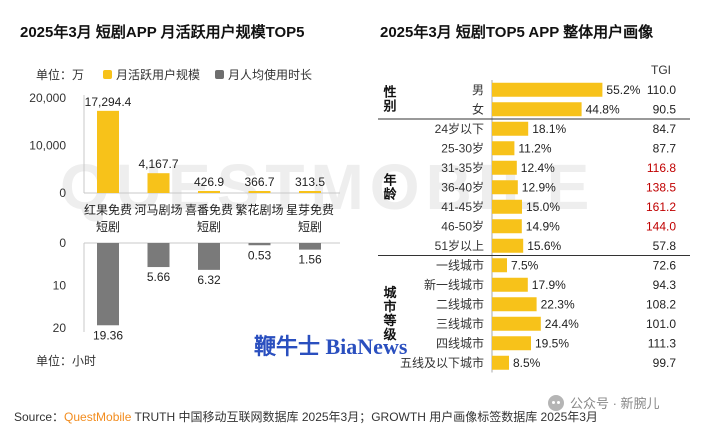 Image resolution: width=720 pixels, height=435 pixels. Describe the element at coordinates (209, 280) in the screenshot. I see `time-value-label: 6.32` at that location.